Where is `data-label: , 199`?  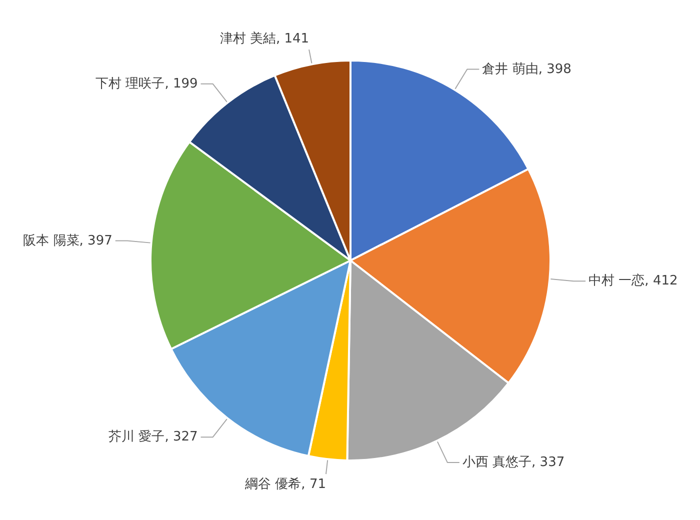 data-label: , 199 is located at coordinates (181, 84).